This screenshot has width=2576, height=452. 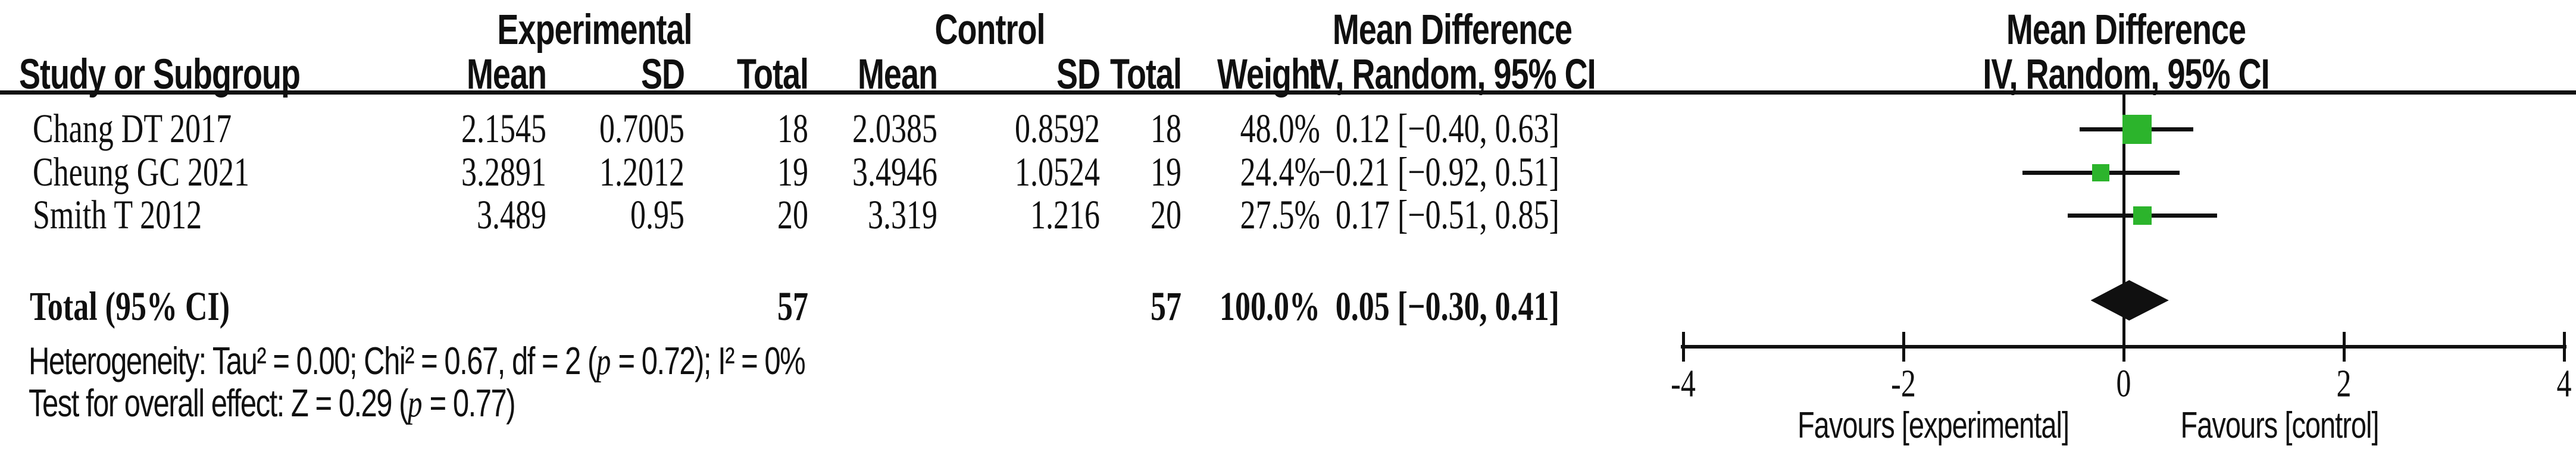 I want to click on ctrl-total-value: 18, so click(x=1166, y=129).